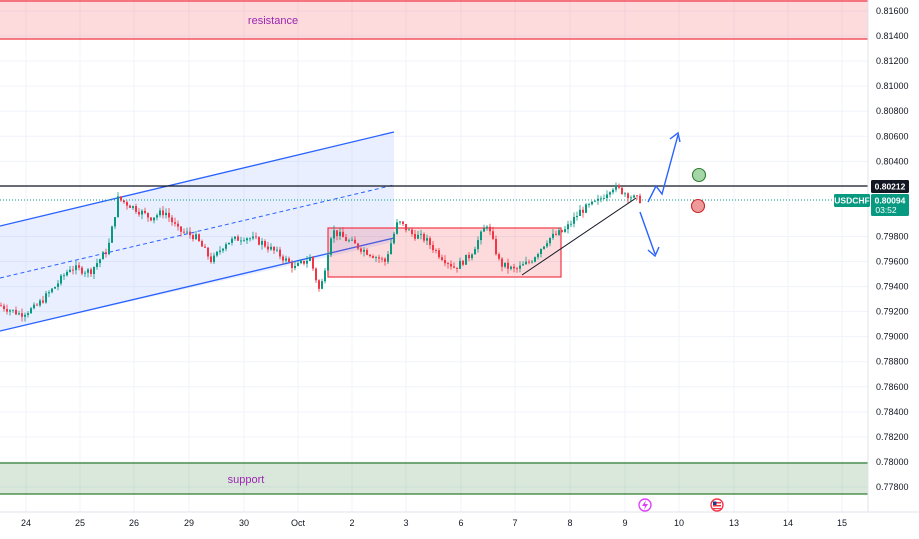  I want to click on last-price-tag, so click(890, 205).